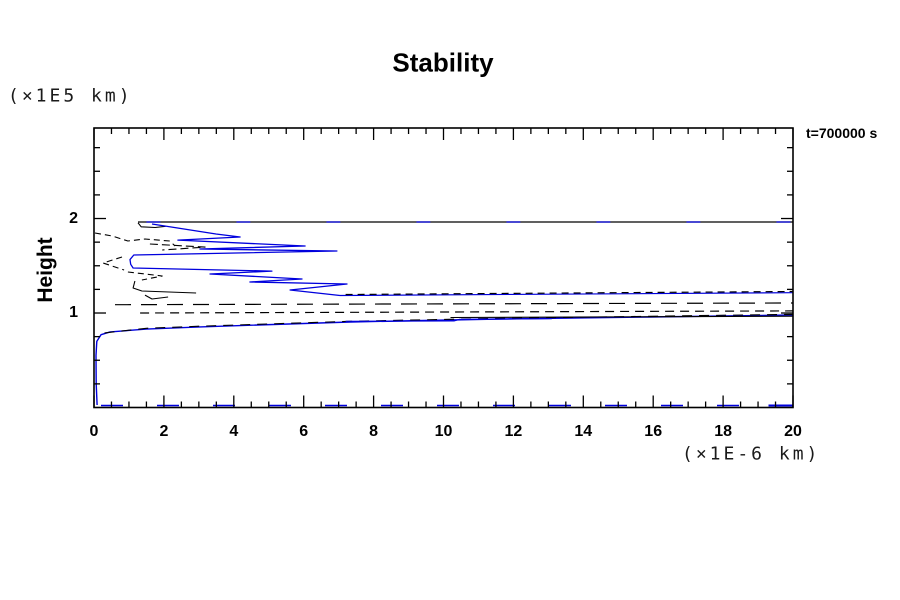 Image resolution: width=900 pixels, height=600 pixels. Describe the element at coordinates (73, 312) in the screenshot. I see `y-tick-label: 1` at that location.